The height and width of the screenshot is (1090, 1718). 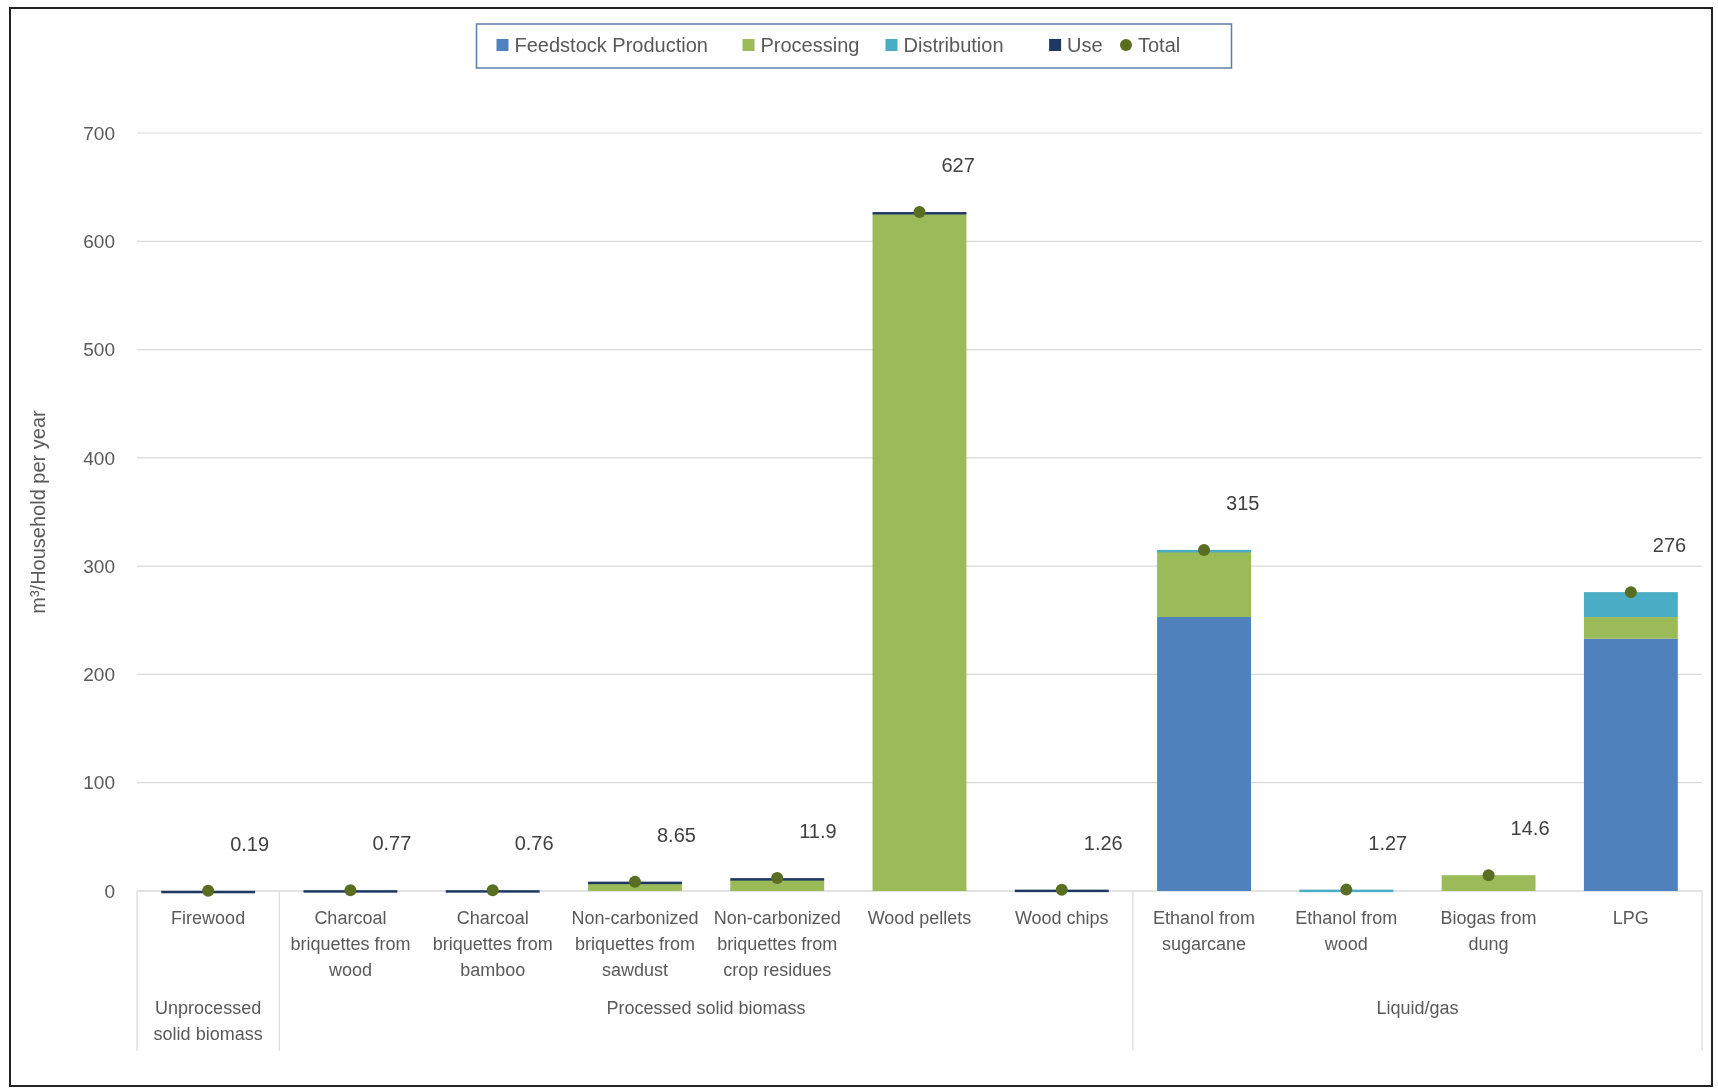 What do you see at coordinates (99, 566) in the screenshot?
I see `y-tick-label: 300` at bounding box center [99, 566].